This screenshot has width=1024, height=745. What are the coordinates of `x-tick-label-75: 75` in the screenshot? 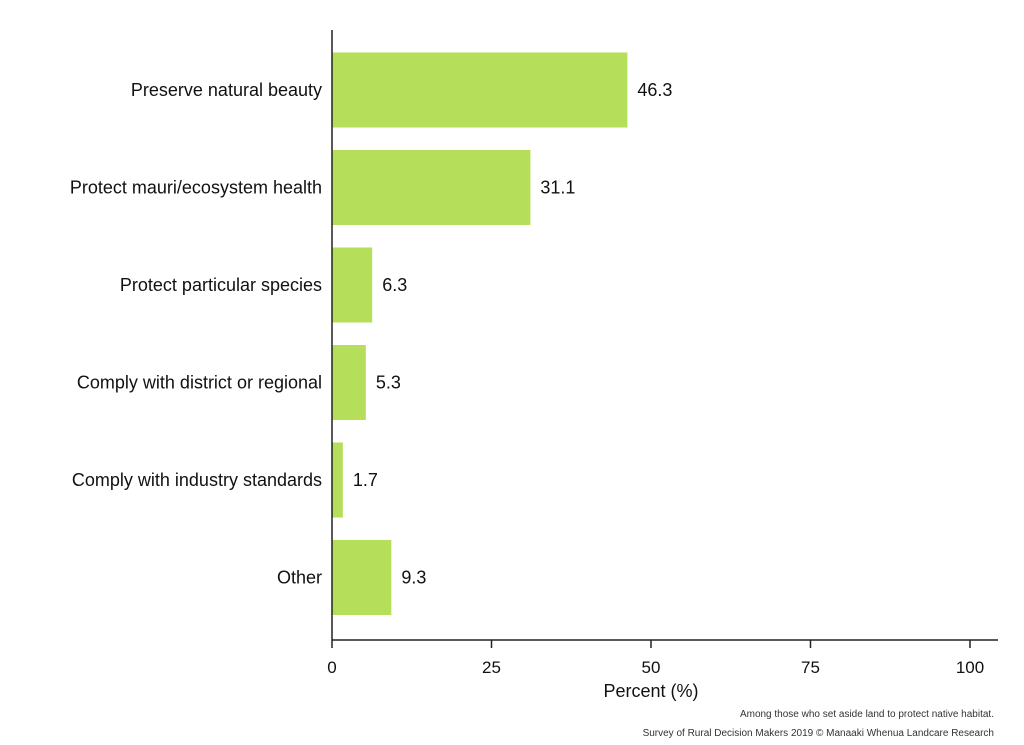 It's located at (810, 667).